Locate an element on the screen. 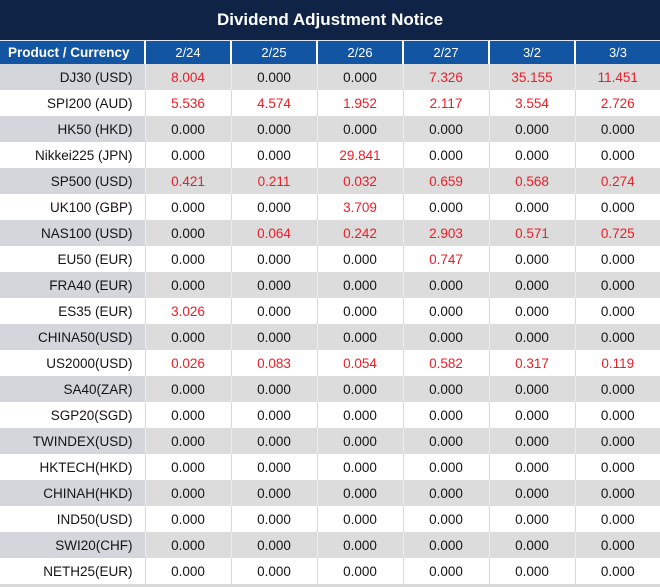 This screenshot has height=587, width=660. value-cell: 0.421 is located at coordinates (187, 181).